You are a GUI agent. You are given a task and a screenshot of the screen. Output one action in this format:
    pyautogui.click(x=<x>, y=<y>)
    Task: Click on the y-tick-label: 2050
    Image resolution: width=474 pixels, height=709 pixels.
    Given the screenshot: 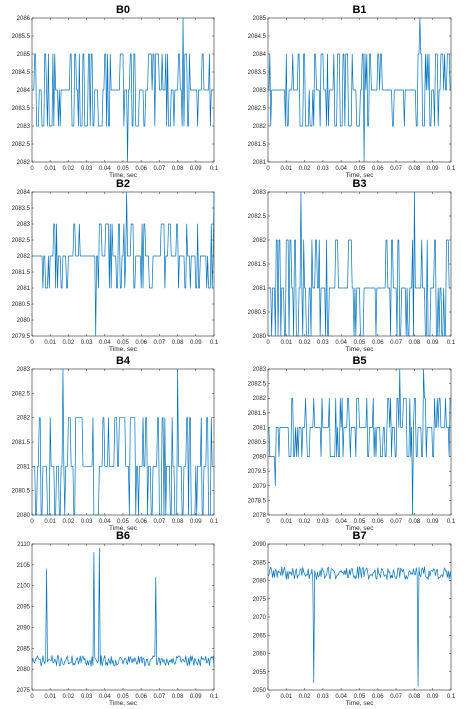 What is the action you would take?
    pyautogui.click(x=260, y=691)
    